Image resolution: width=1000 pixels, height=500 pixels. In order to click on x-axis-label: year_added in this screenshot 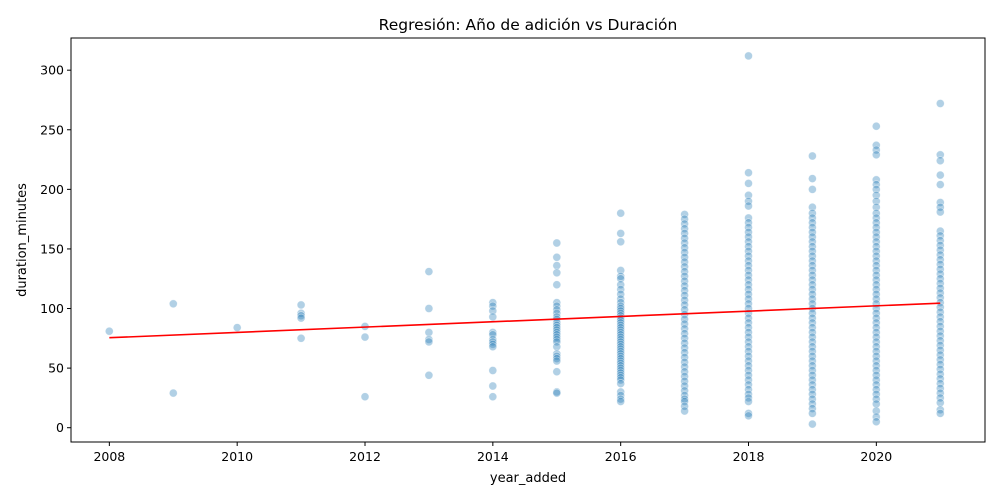, I will do `click(528, 478)`.